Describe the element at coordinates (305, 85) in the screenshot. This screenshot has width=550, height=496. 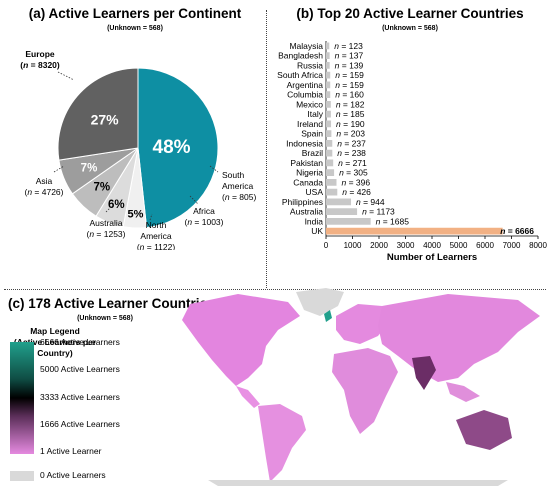
I see `bar-category-label: Argentina` at that location.